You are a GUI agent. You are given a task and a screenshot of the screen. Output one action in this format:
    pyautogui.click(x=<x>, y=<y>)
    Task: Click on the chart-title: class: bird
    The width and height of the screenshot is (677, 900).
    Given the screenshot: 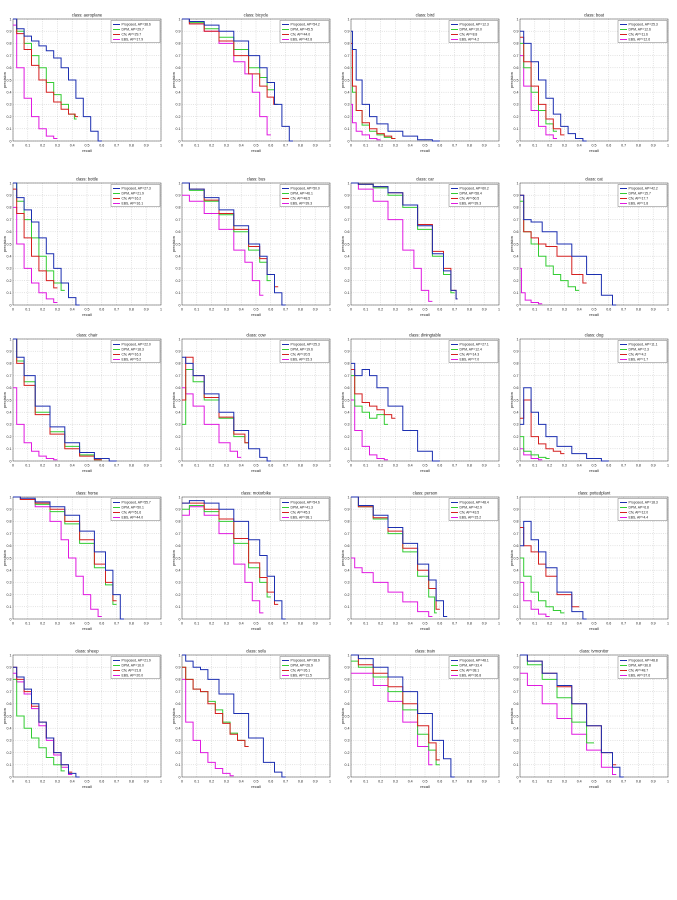 What is the action you would take?
    pyautogui.click(x=426, y=15)
    